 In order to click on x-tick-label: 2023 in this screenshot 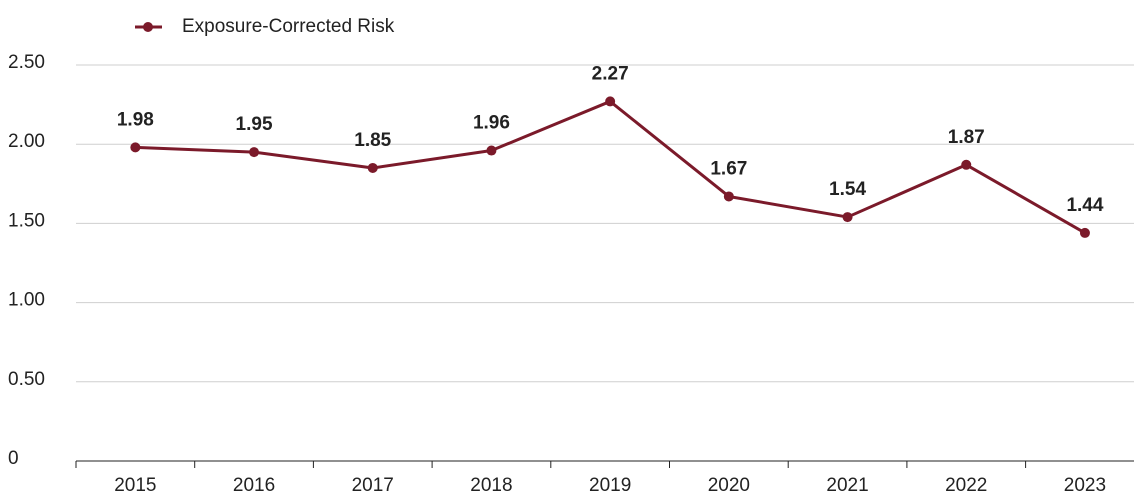, I will do `click(1085, 485)`.